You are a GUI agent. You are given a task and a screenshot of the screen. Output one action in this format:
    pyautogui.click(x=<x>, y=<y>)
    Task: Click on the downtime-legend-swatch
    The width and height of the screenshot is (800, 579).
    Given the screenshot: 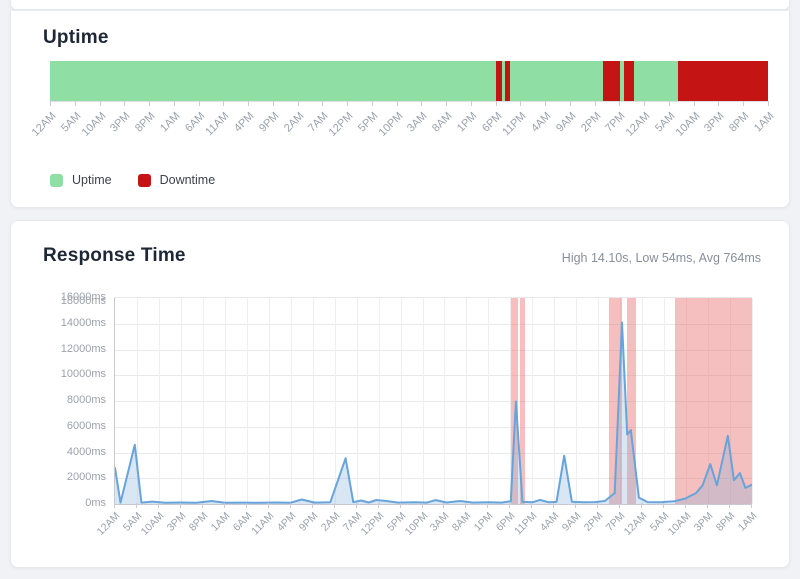 What is the action you would take?
    pyautogui.click(x=144, y=180)
    